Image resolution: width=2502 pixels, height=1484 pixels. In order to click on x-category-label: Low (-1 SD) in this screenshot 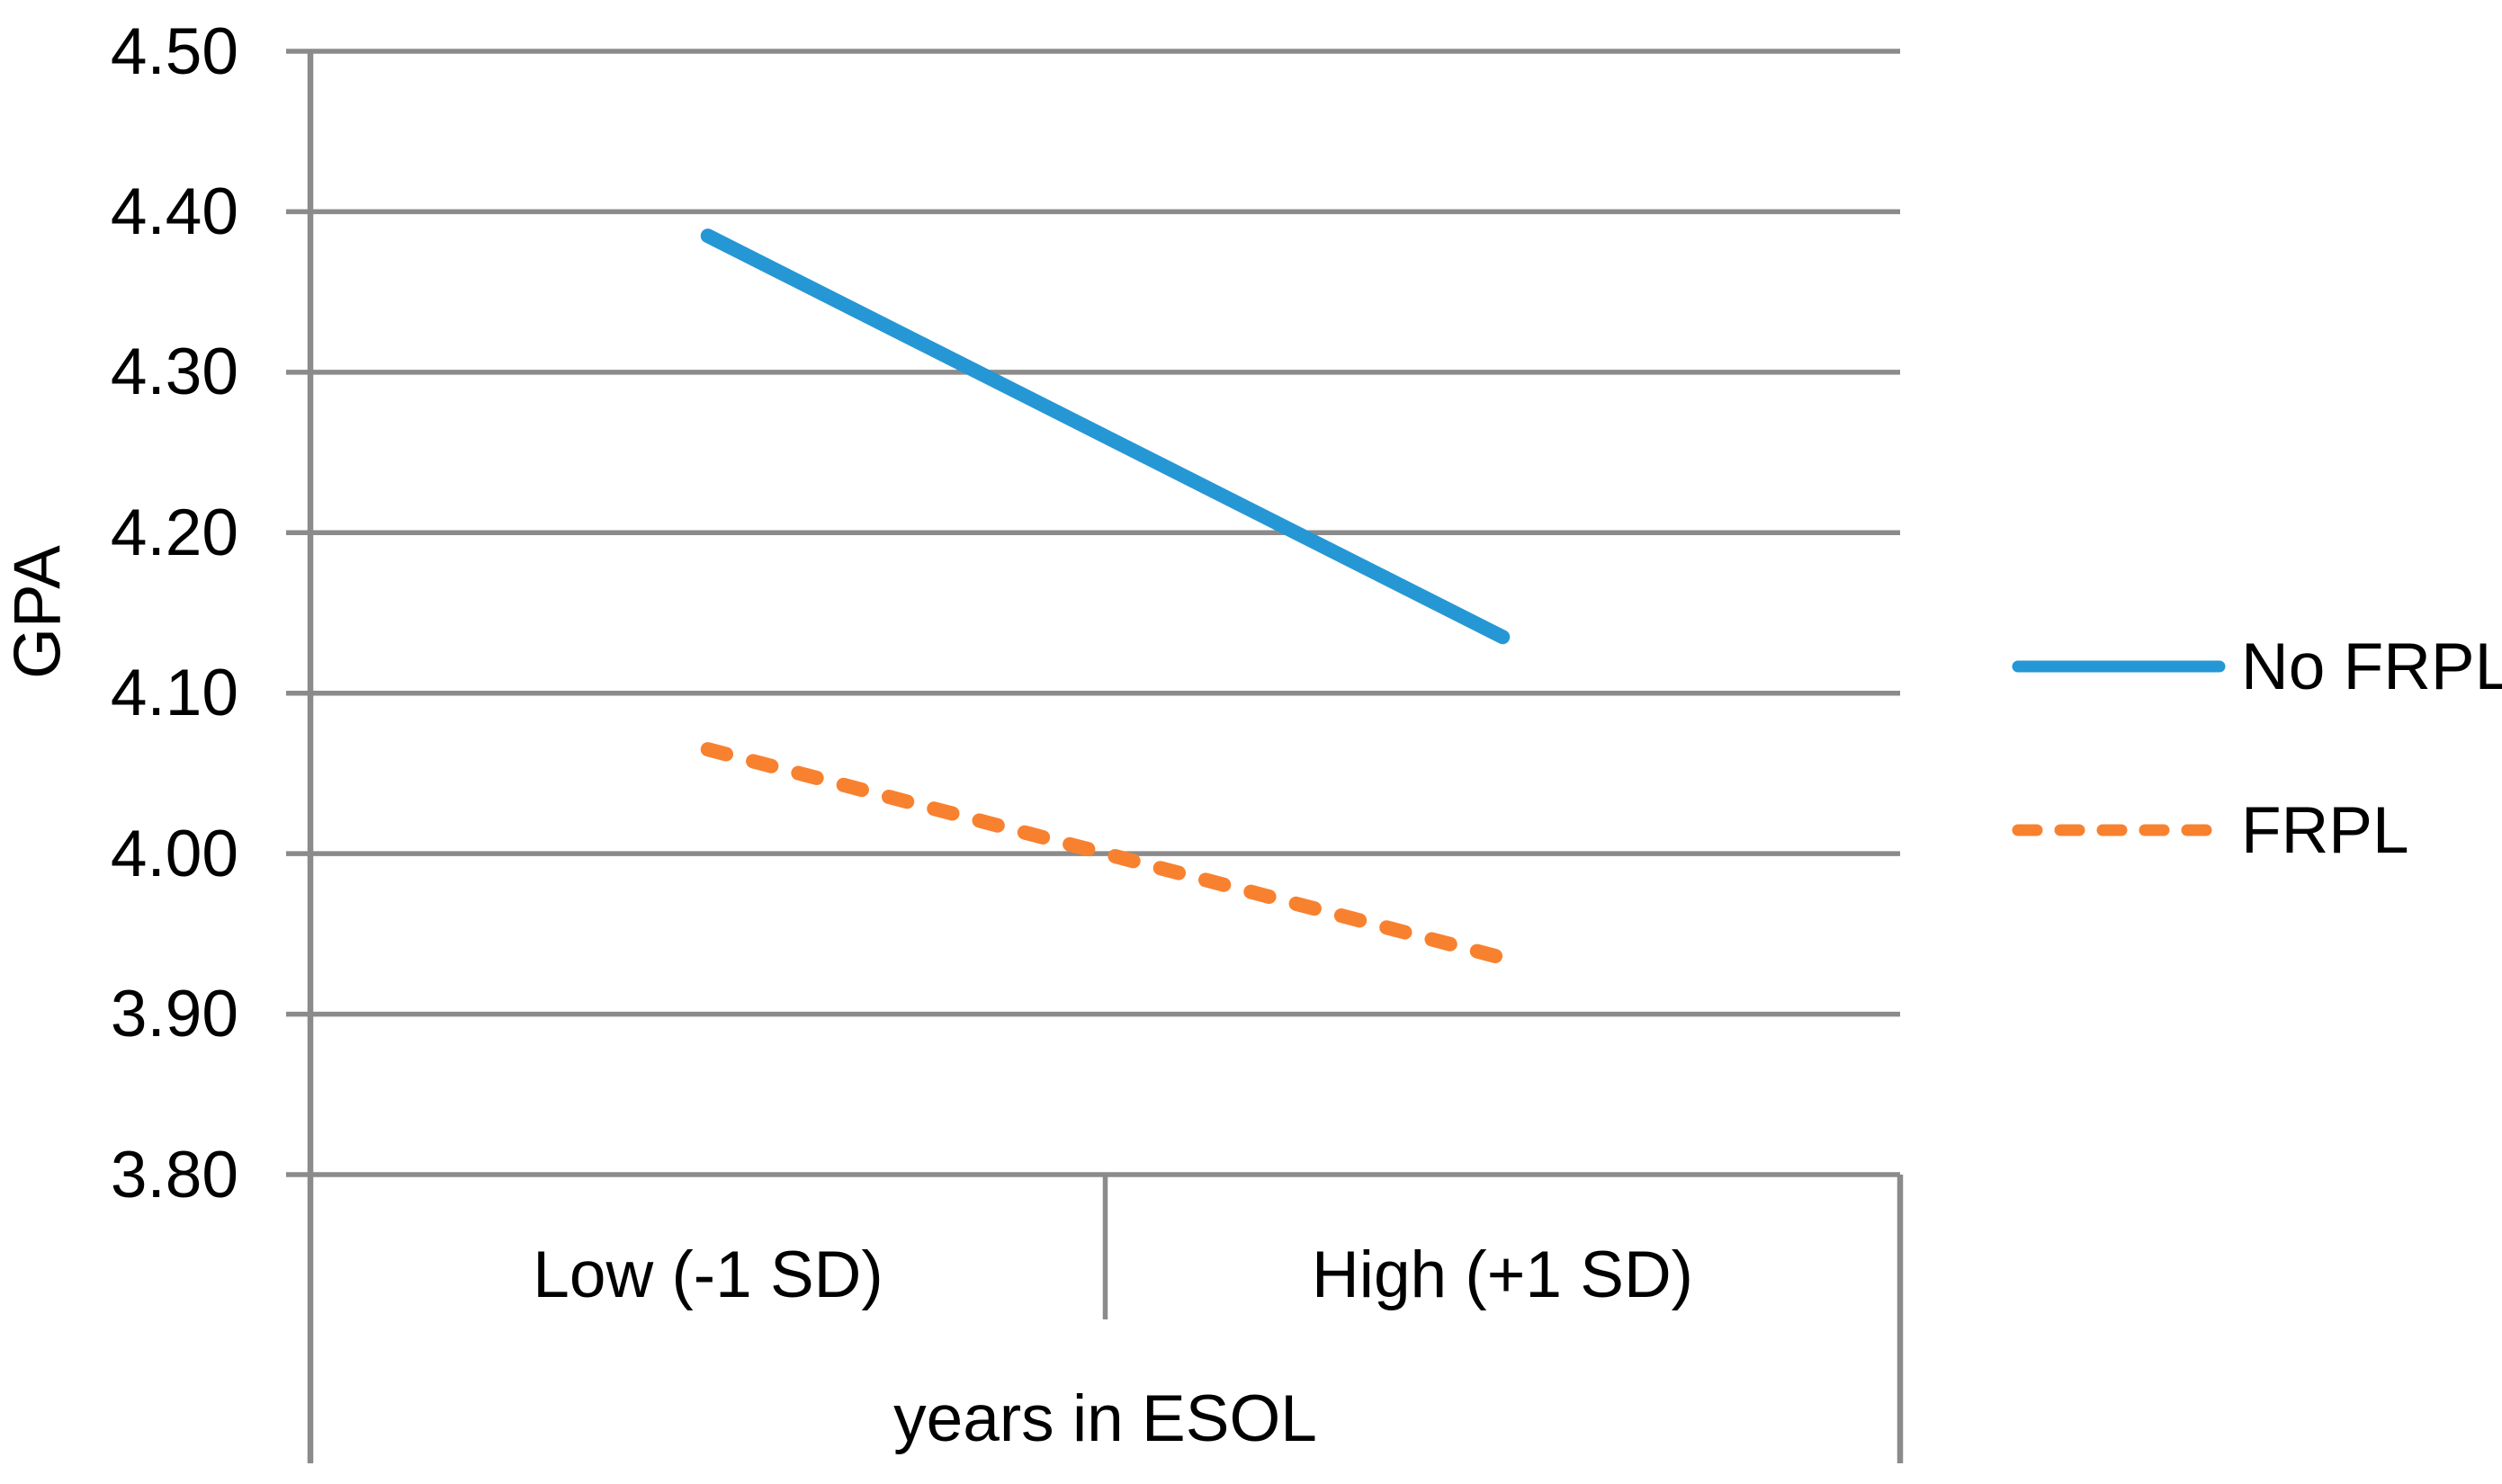, I will do `click(708, 1274)`.